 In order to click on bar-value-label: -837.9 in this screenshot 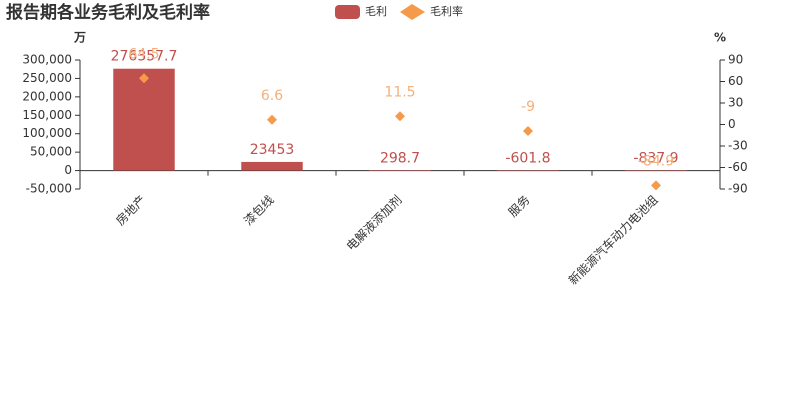, I will do `click(655, 159)`.